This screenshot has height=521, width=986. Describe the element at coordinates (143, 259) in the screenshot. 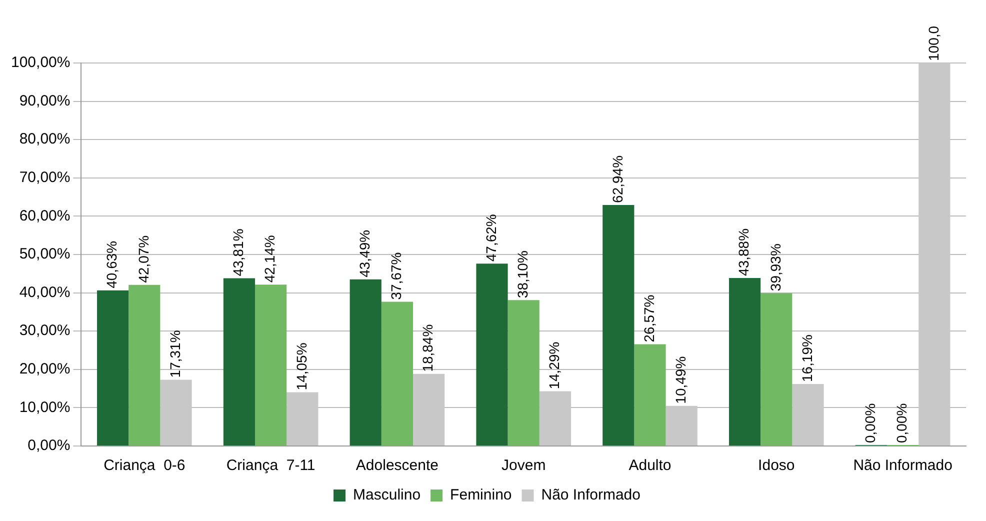

I see `data-label: 42,07%` at that location.